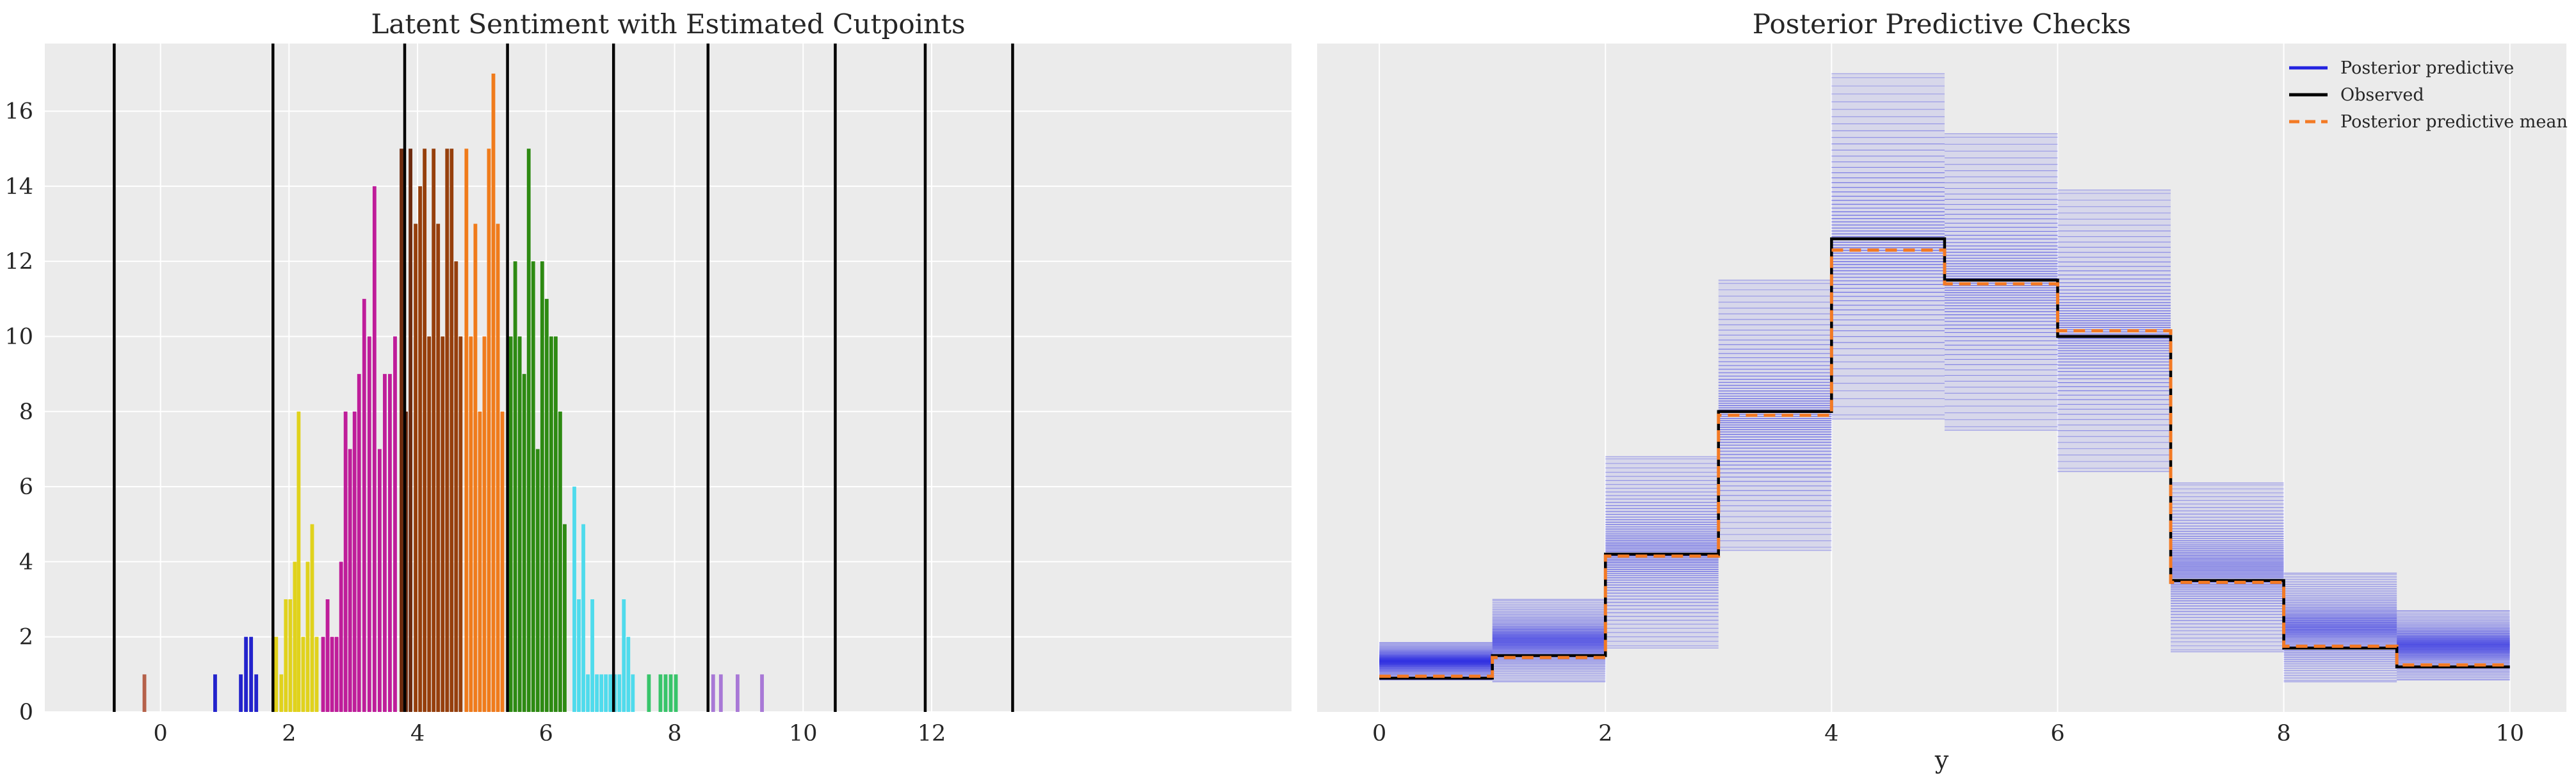  What do you see at coordinates (2509, 734) in the screenshot?
I see `x-tick-label: 10` at bounding box center [2509, 734].